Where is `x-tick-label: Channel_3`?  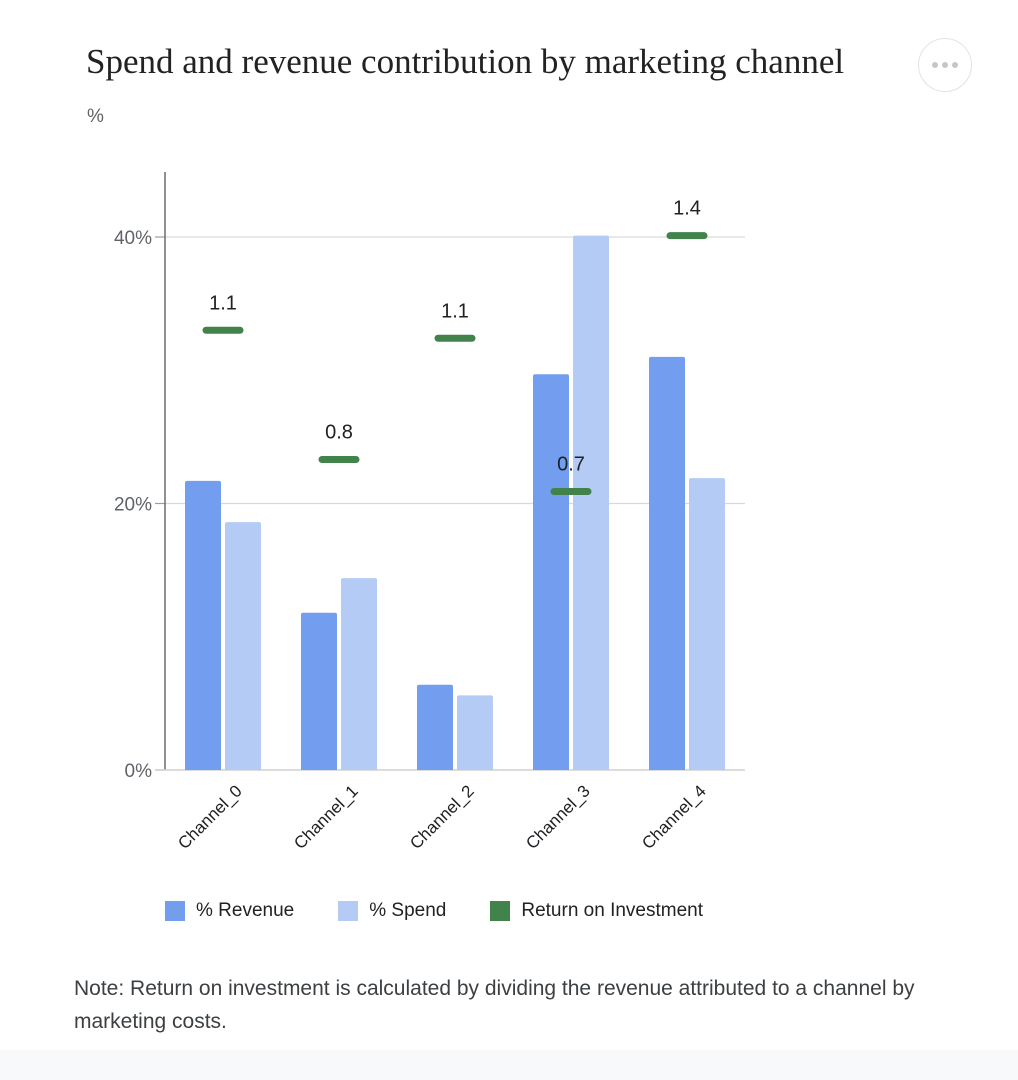
x-tick-label: Channel_3 is located at coordinates (558, 817).